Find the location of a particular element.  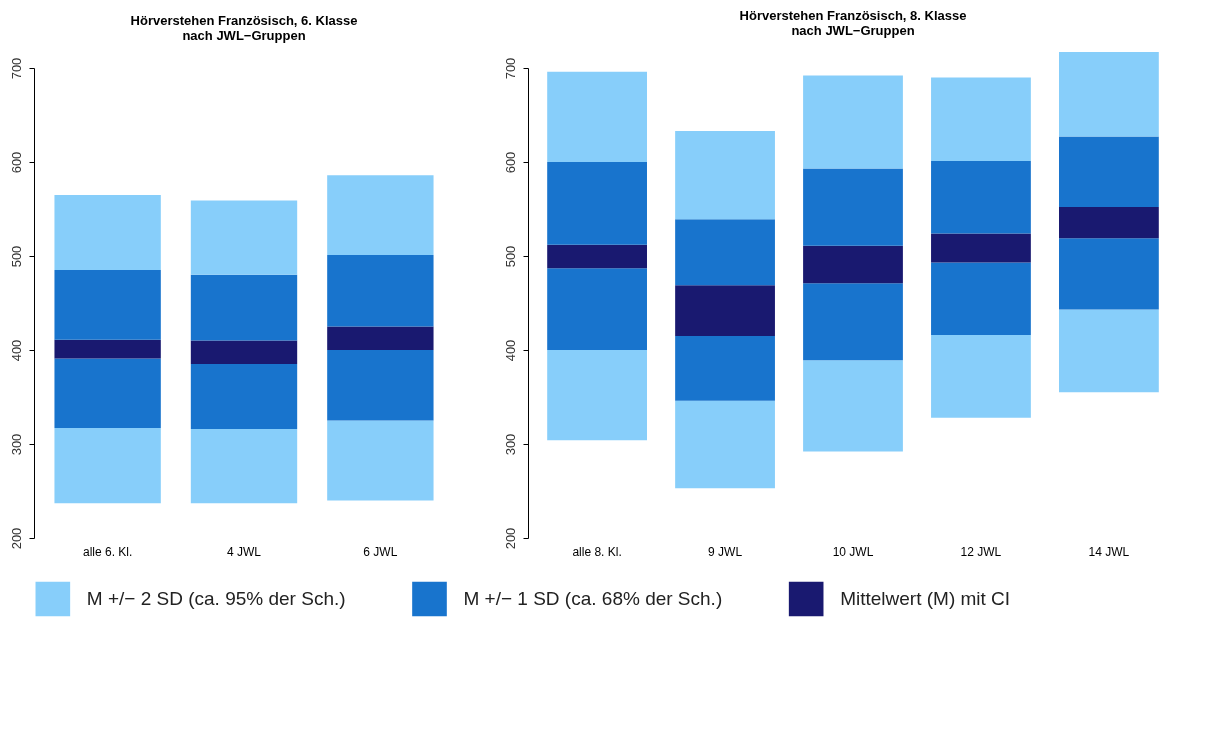

chart-title: Hörverstehen Französisch, 6. Klasse nach JWL−Gruppen is located at coordinates (244, 28).